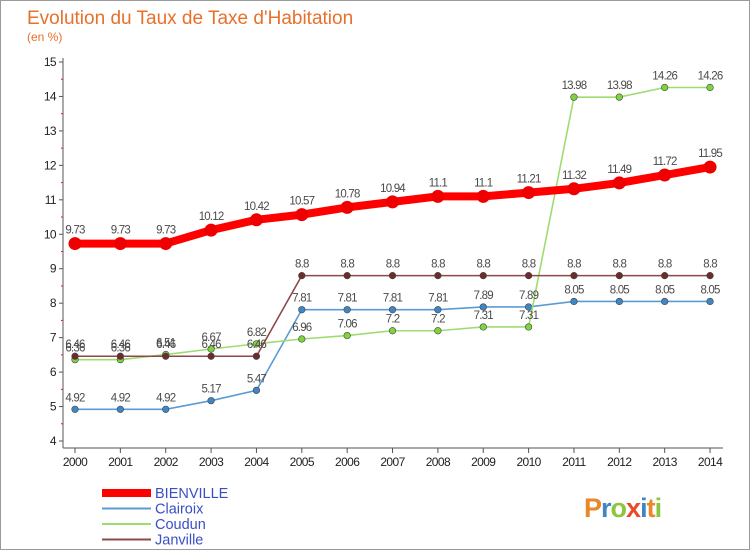 The width and height of the screenshot is (750, 550). What do you see at coordinates (348, 325) in the screenshot?
I see `data-label: 7.06` at bounding box center [348, 325].